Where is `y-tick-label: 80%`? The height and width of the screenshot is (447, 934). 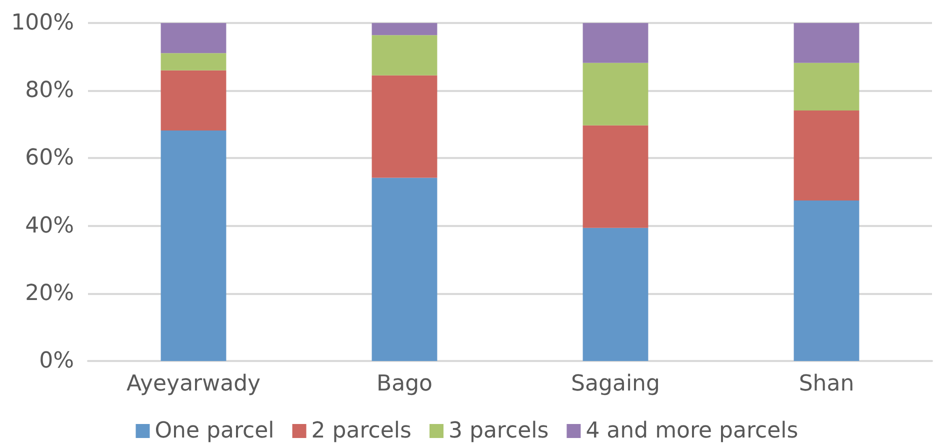 y-tick-label: 80% is located at coordinates (49, 91).